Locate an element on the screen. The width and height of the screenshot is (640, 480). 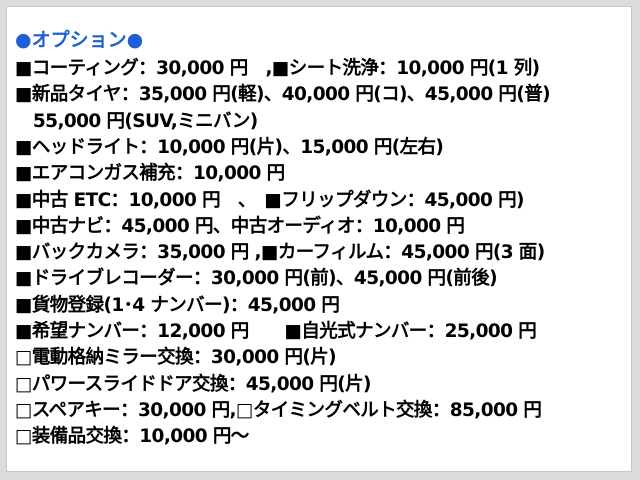
option-line: ■希望ナンバー：12,000 円 ■自光式ナンバー：25,000 円 is located at coordinates (276, 331).